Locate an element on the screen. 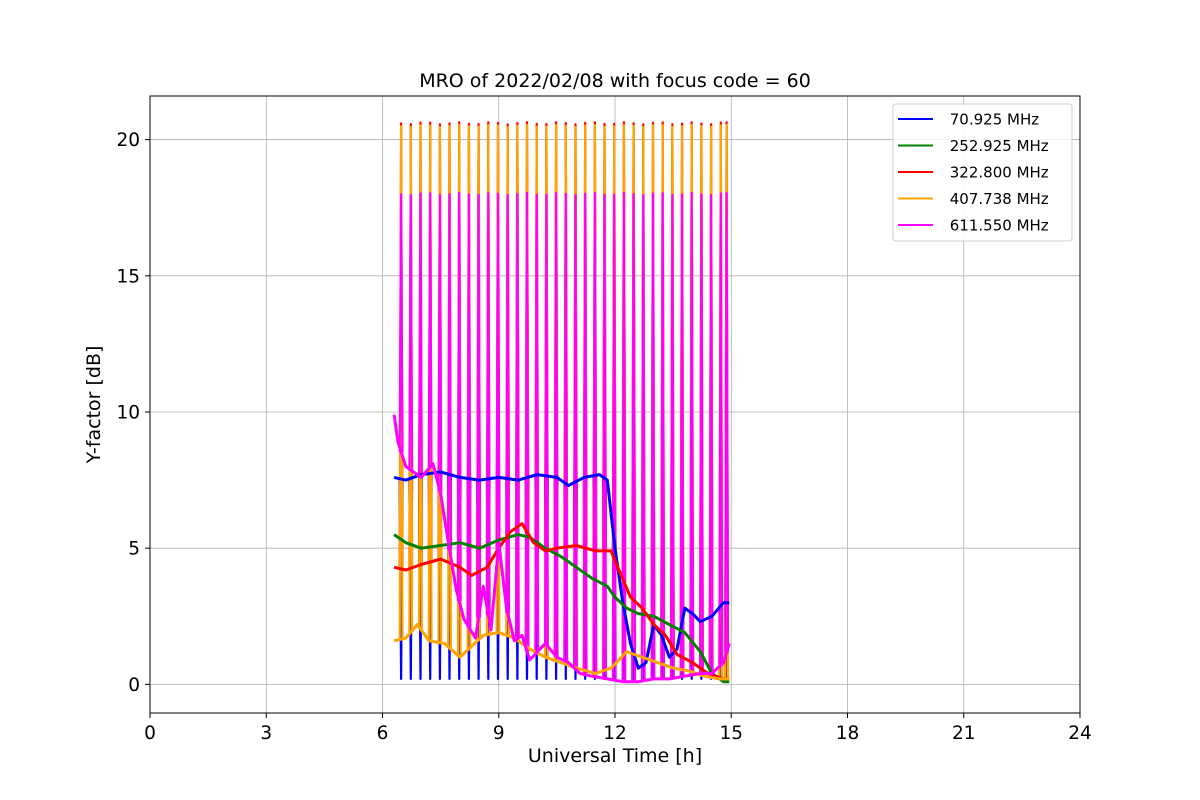 The width and height of the screenshot is (1200, 800). y-tick-label: 15 is located at coordinates (128, 276).